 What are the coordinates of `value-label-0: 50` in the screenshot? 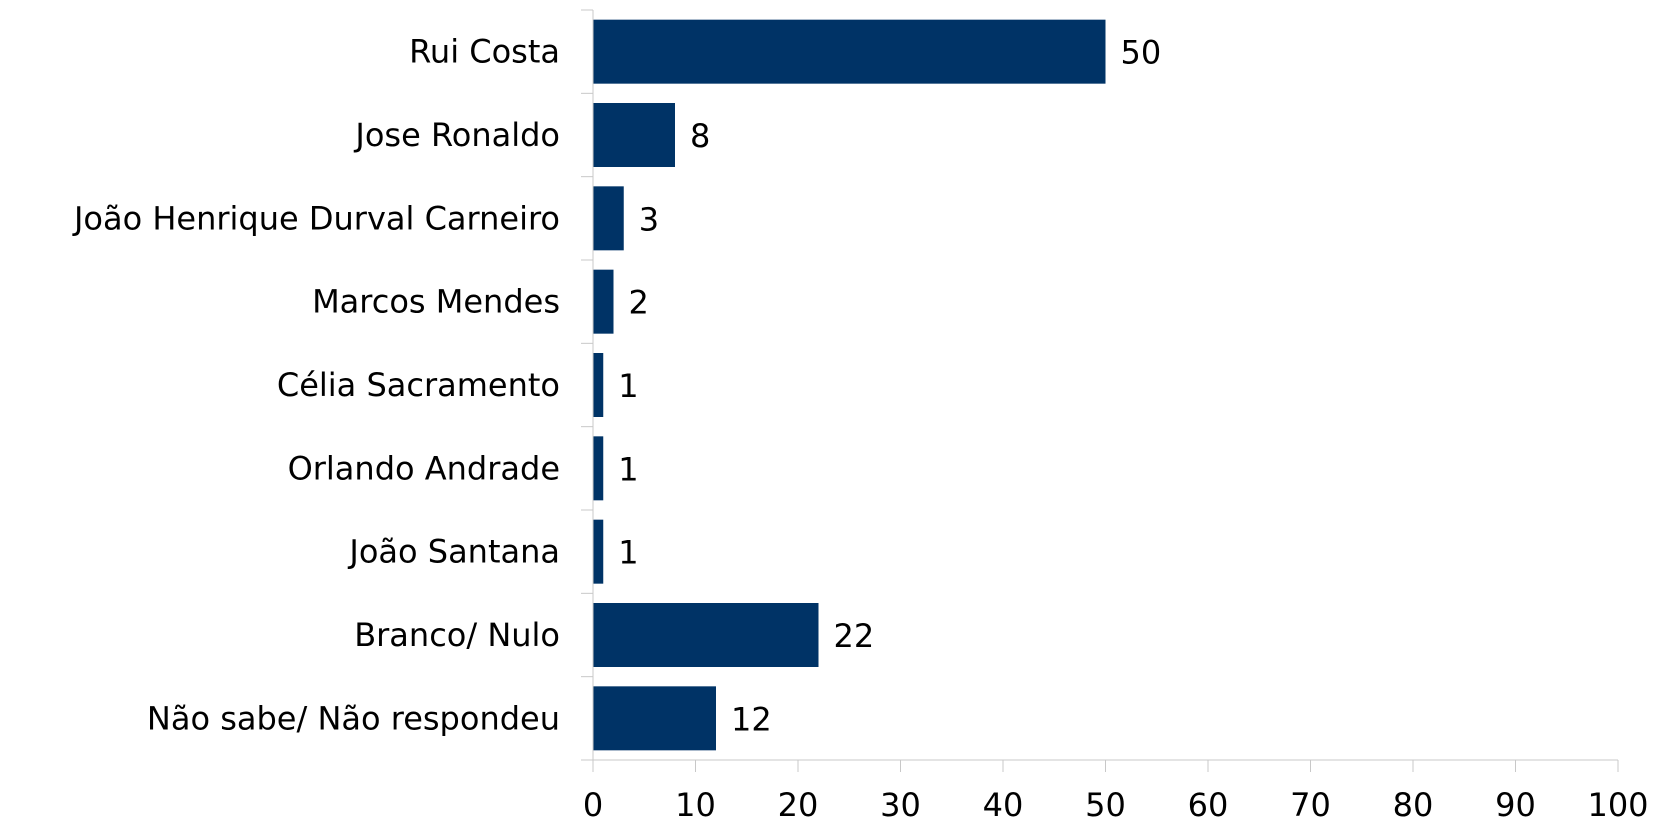 It's located at (1141, 53).